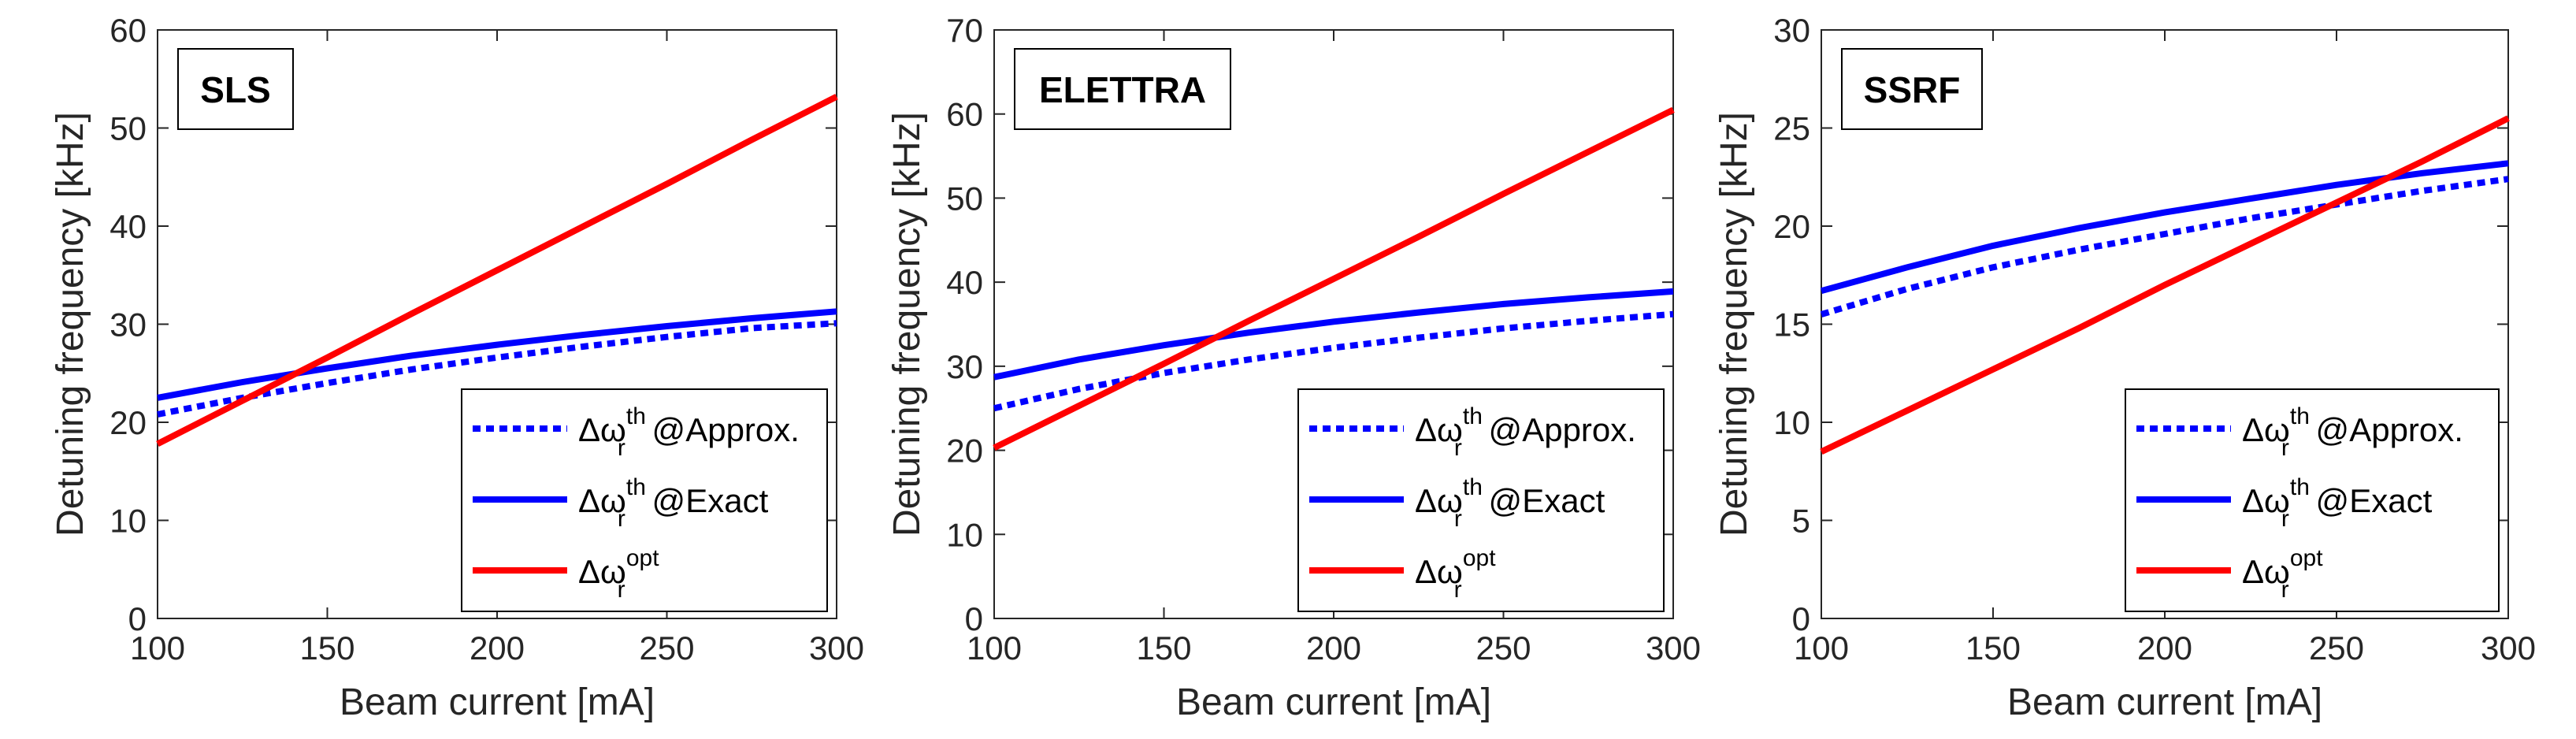 This screenshot has height=739, width=2576. What do you see at coordinates (1791, 325) in the screenshot?
I see `y-tick-label: 15` at bounding box center [1791, 325].